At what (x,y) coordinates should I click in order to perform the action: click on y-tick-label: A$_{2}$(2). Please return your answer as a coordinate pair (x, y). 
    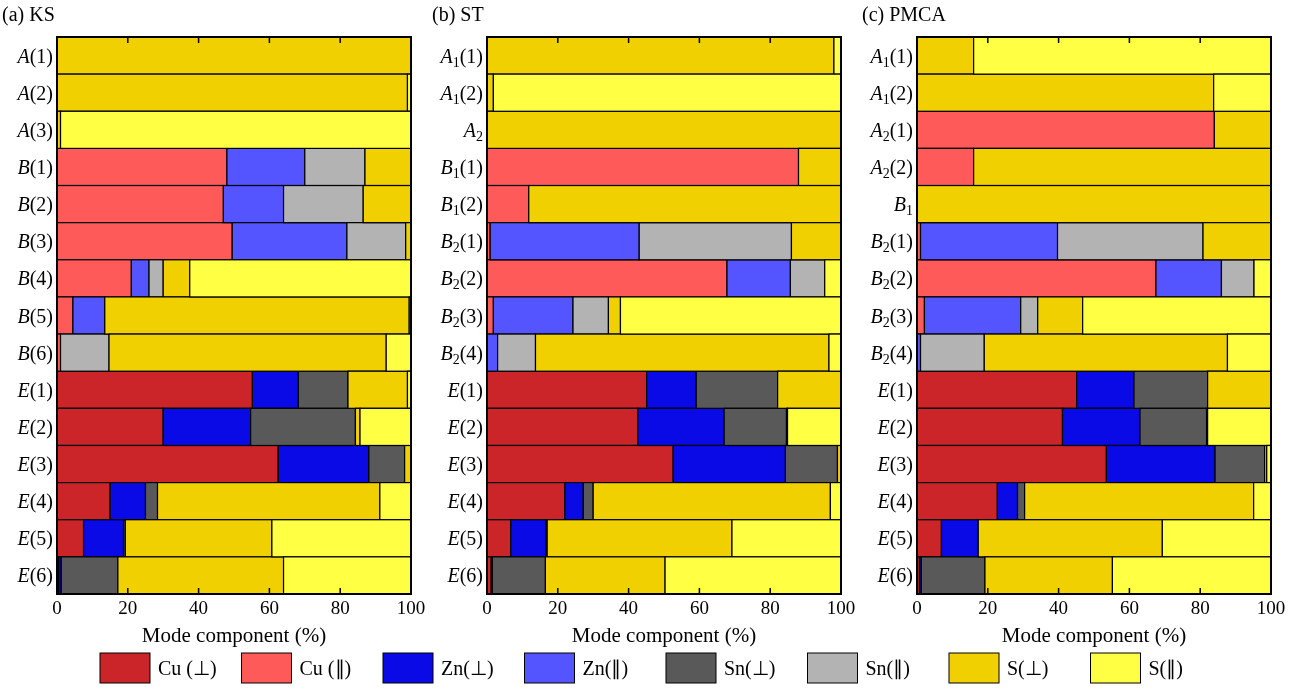
    Looking at the image, I should click on (890, 168).